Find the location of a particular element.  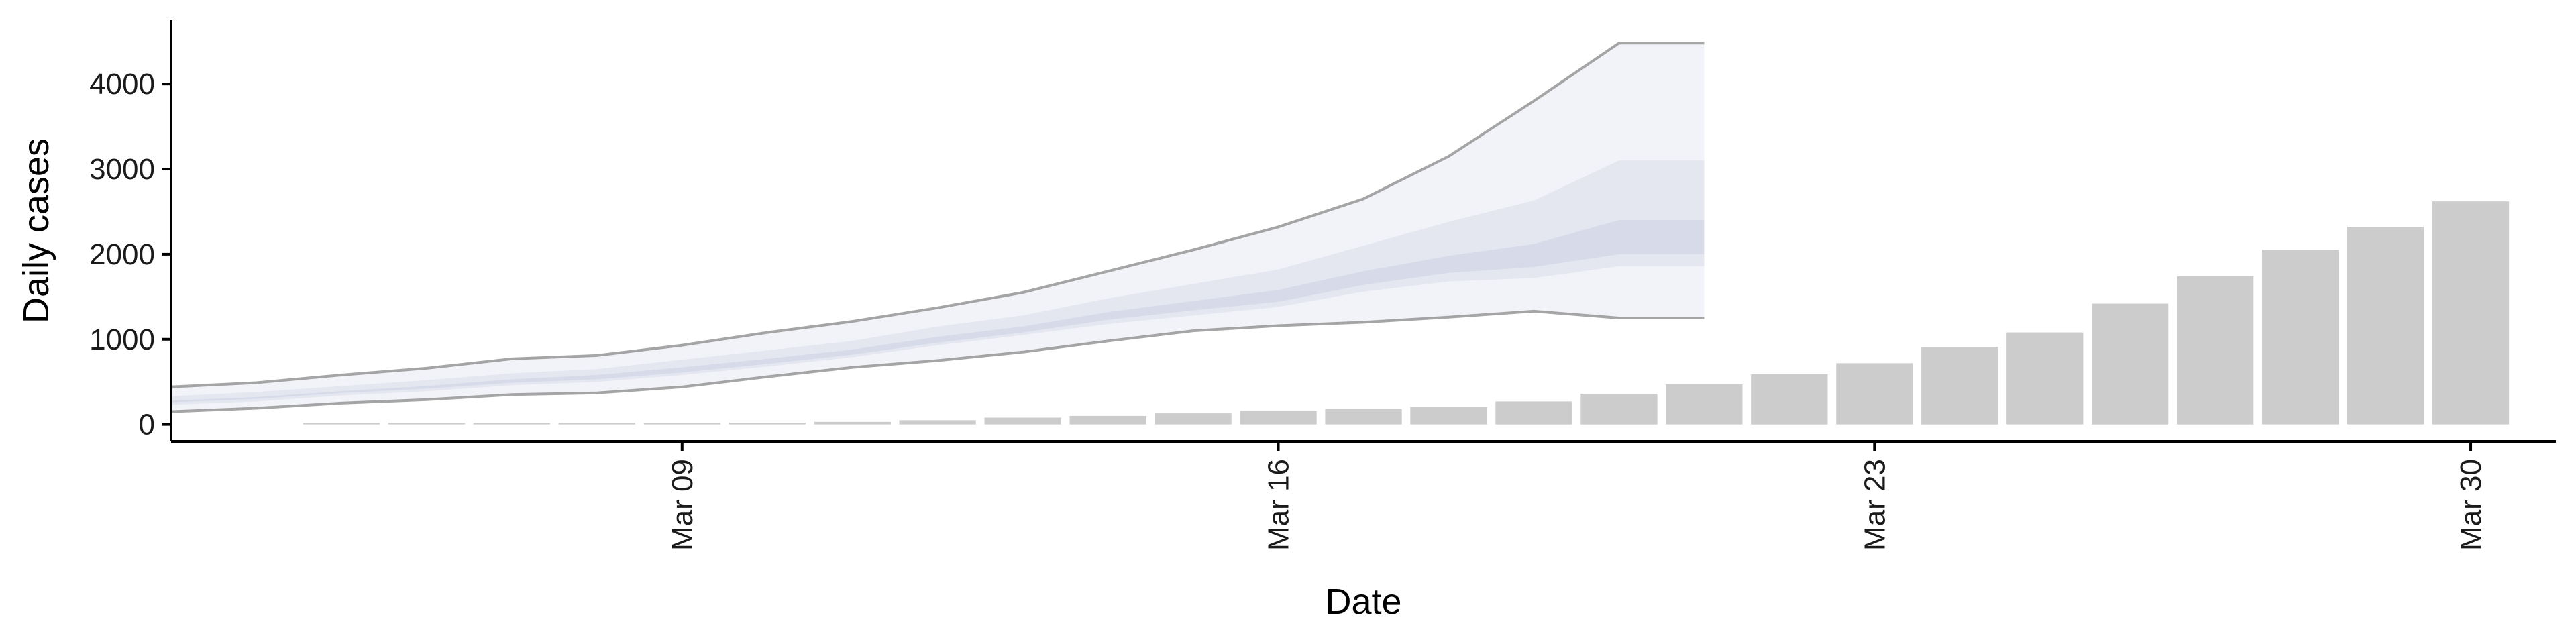

x-tick-label-2020-03-23: Mar 23 is located at coordinates (1874, 505).